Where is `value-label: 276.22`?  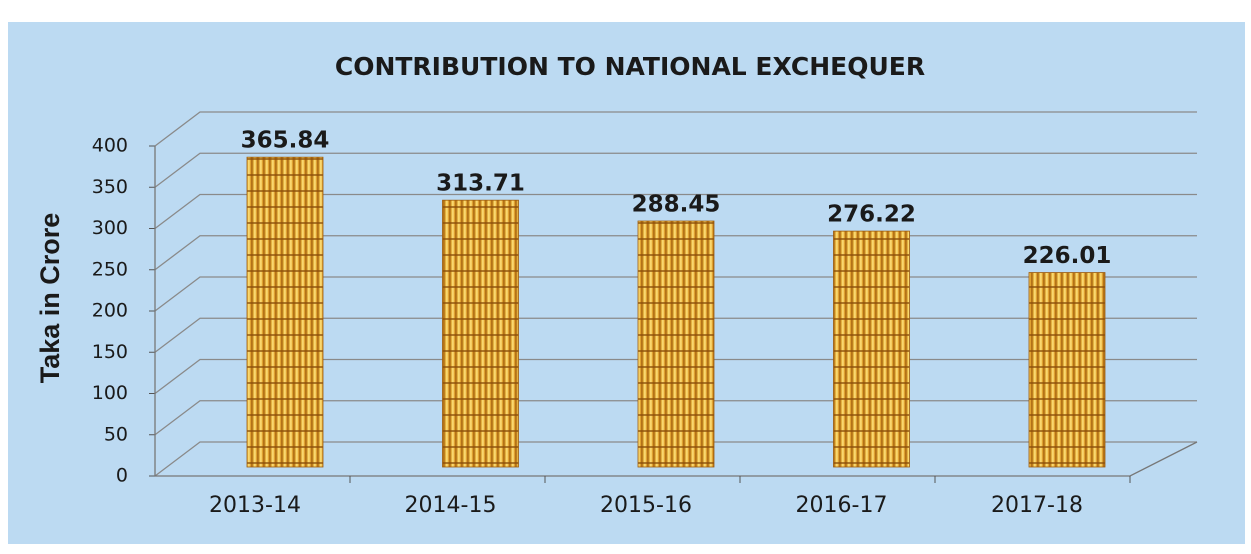
value-label: 276.22 is located at coordinates (871, 215).